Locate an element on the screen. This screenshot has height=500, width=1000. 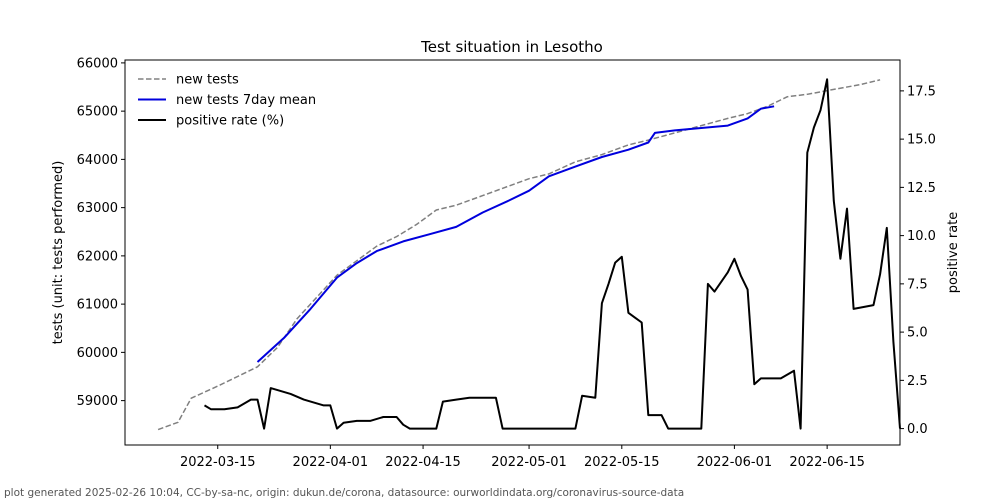
x-tick-label: 2022-04-01 is located at coordinates (331, 462).